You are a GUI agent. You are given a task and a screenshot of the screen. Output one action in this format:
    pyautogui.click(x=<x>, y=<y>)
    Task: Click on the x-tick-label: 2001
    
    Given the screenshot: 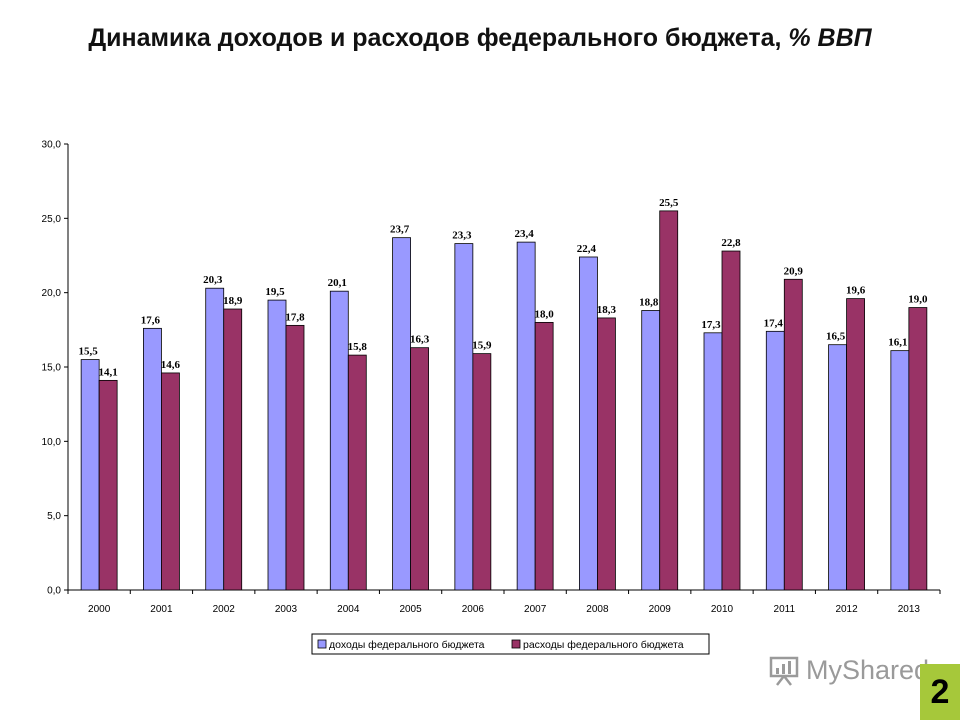 What is the action you would take?
    pyautogui.click(x=161, y=609)
    